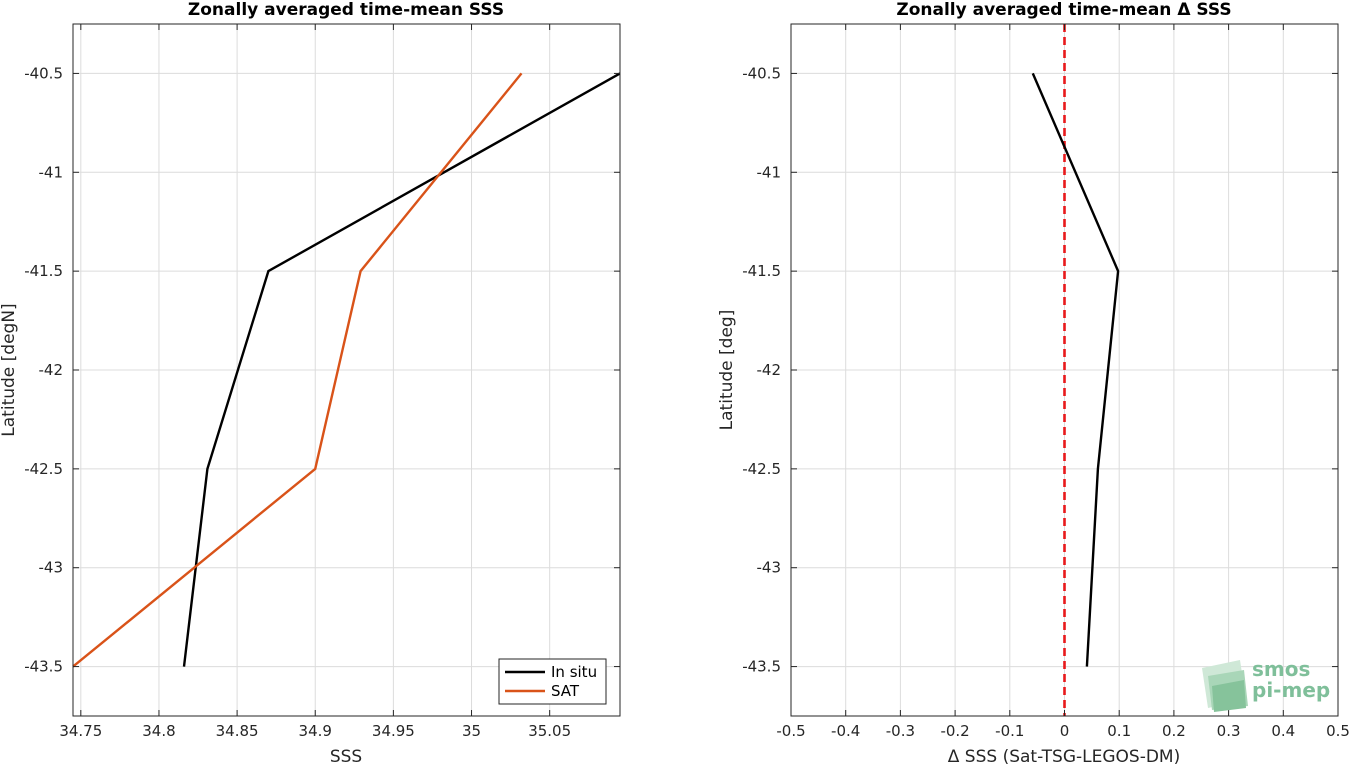 The image size is (1349, 765). Describe the element at coordinates (954, 731) in the screenshot. I see `right-x-tick-label: -0.2` at that location.